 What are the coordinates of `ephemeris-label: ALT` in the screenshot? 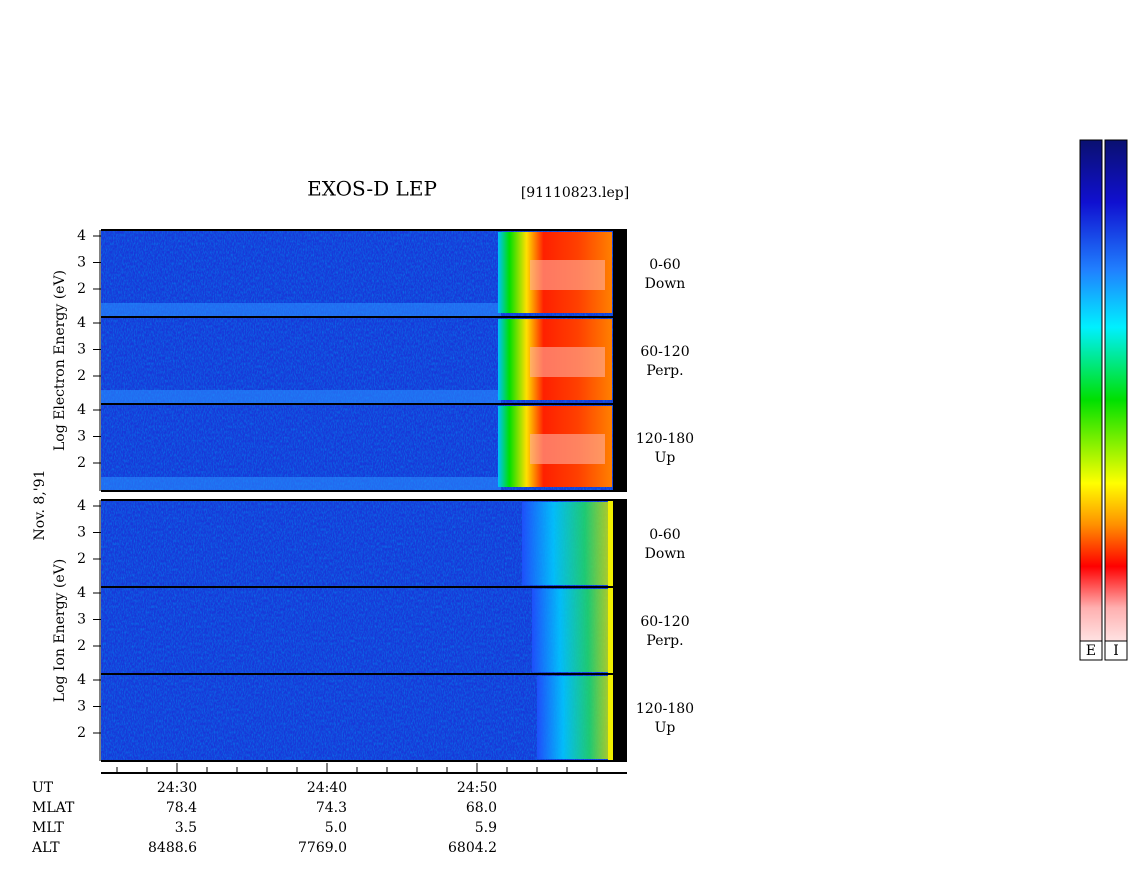 It's located at (45, 848).